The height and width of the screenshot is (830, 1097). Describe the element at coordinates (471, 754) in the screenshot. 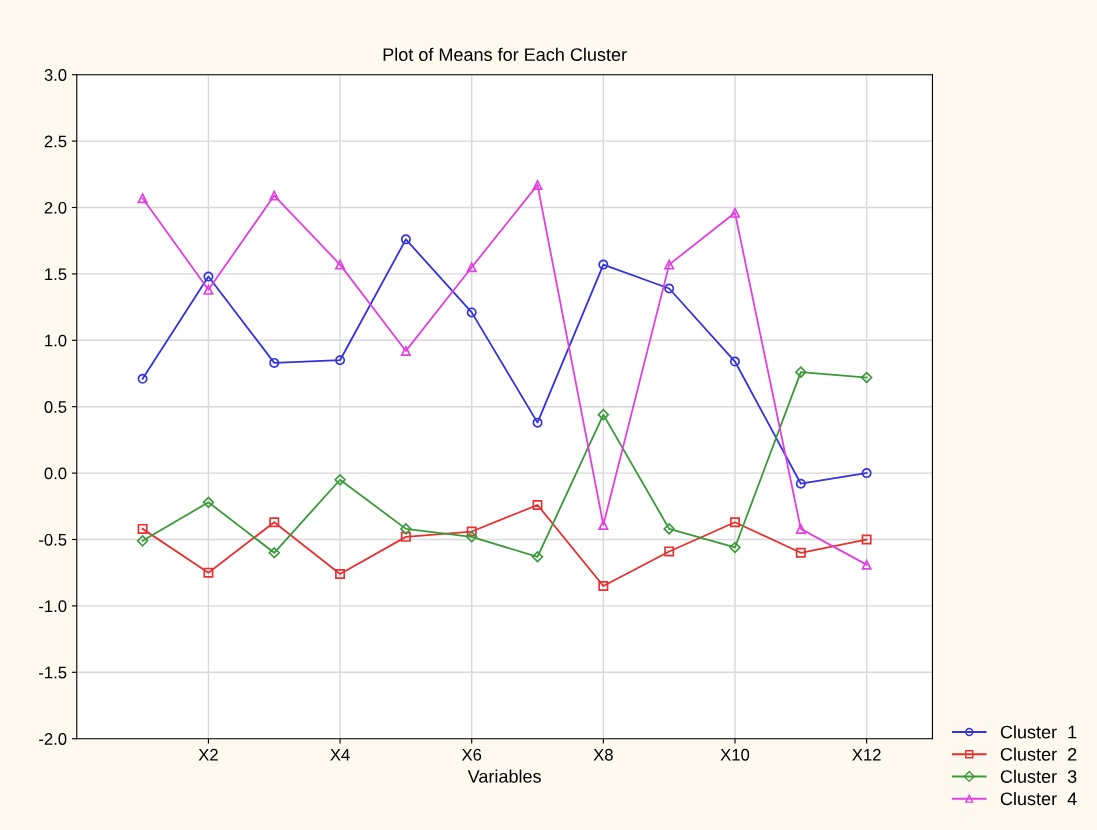

I see `x-tick-label: X6` at that location.